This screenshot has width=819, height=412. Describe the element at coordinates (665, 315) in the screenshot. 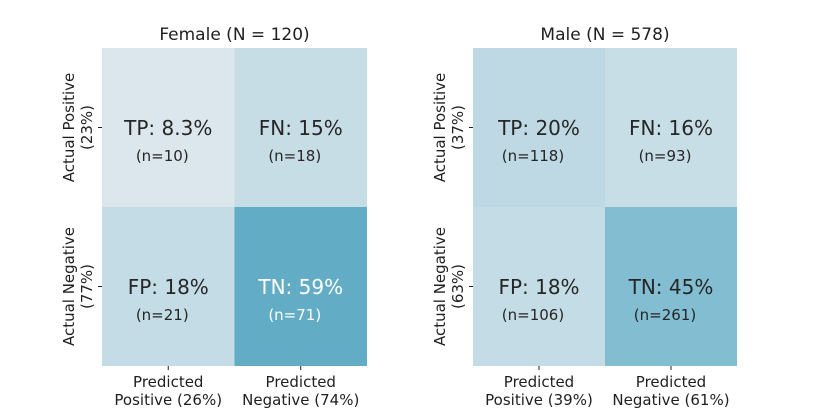

I see `male-cell-count-tn: (n=261)` at that location.